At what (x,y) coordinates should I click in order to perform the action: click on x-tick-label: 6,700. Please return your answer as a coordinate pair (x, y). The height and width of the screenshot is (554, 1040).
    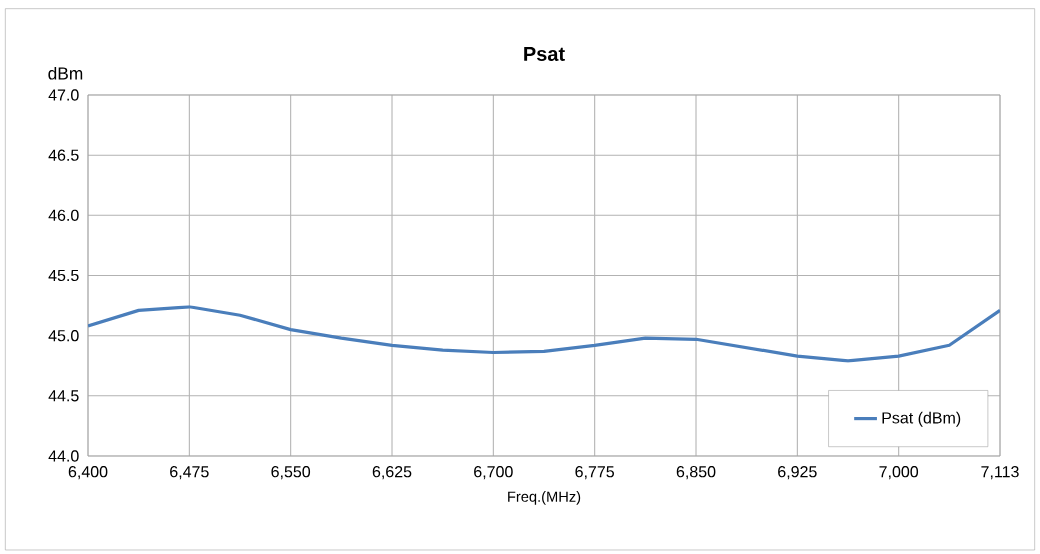
    Looking at the image, I should click on (493, 473).